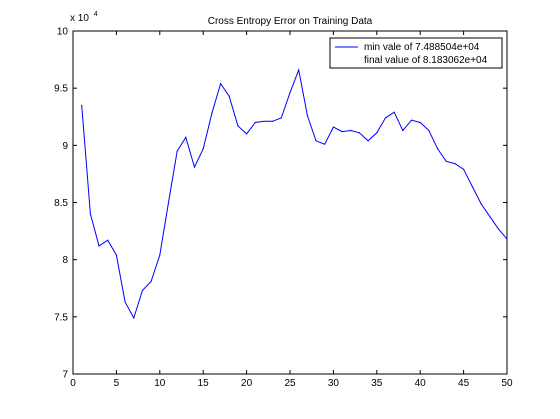 Image resolution: width=560 pixels, height=419 pixels. What do you see at coordinates (96, 14) in the screenshot?
I see `y-axis-multiplier-exponent: 4` at bounding box center [96, 14].